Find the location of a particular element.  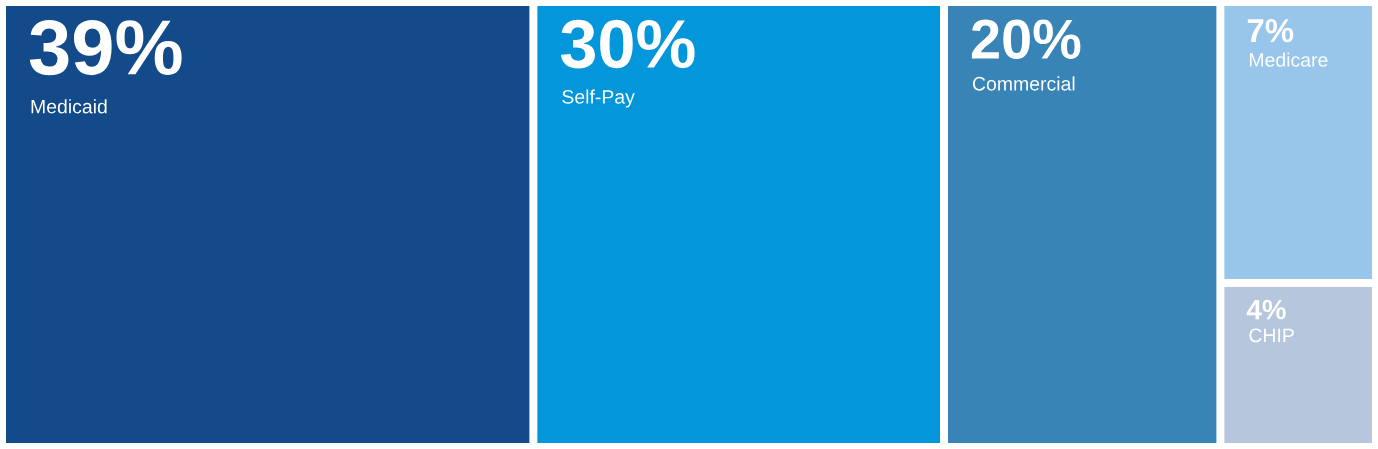

data-label: 20% is located at coordinates (1026, 39).